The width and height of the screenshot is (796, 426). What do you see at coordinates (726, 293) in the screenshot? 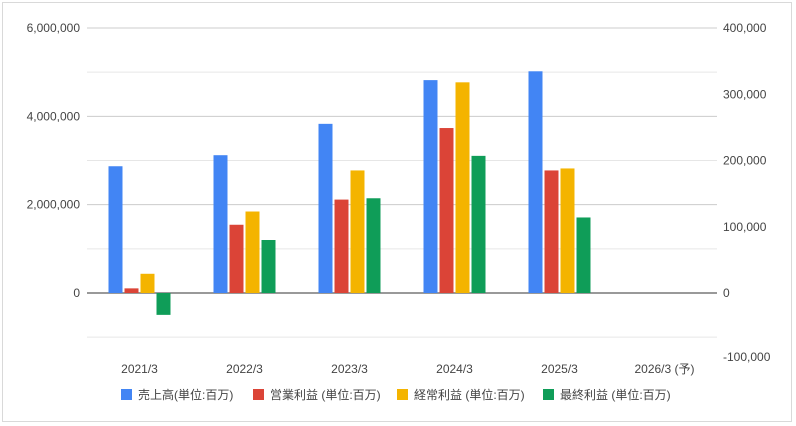
I see `right-axis-tick-label: 0` at bounding box center [726, 293].